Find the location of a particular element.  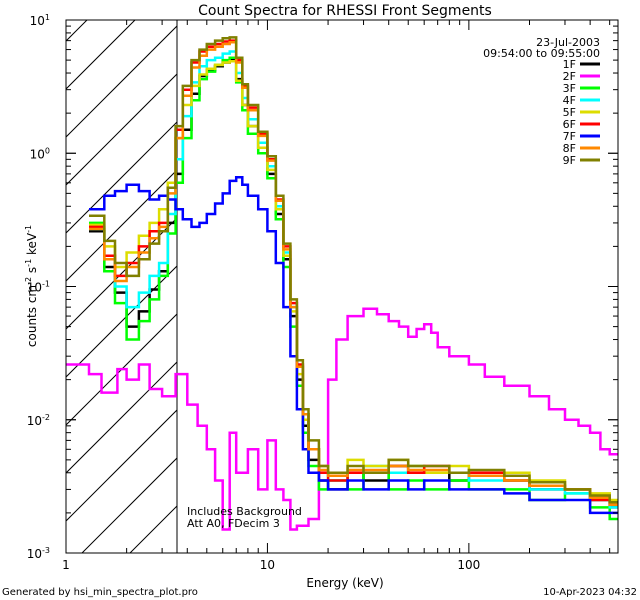

x-tick-label: 10 is located at coordinates (267, 565).